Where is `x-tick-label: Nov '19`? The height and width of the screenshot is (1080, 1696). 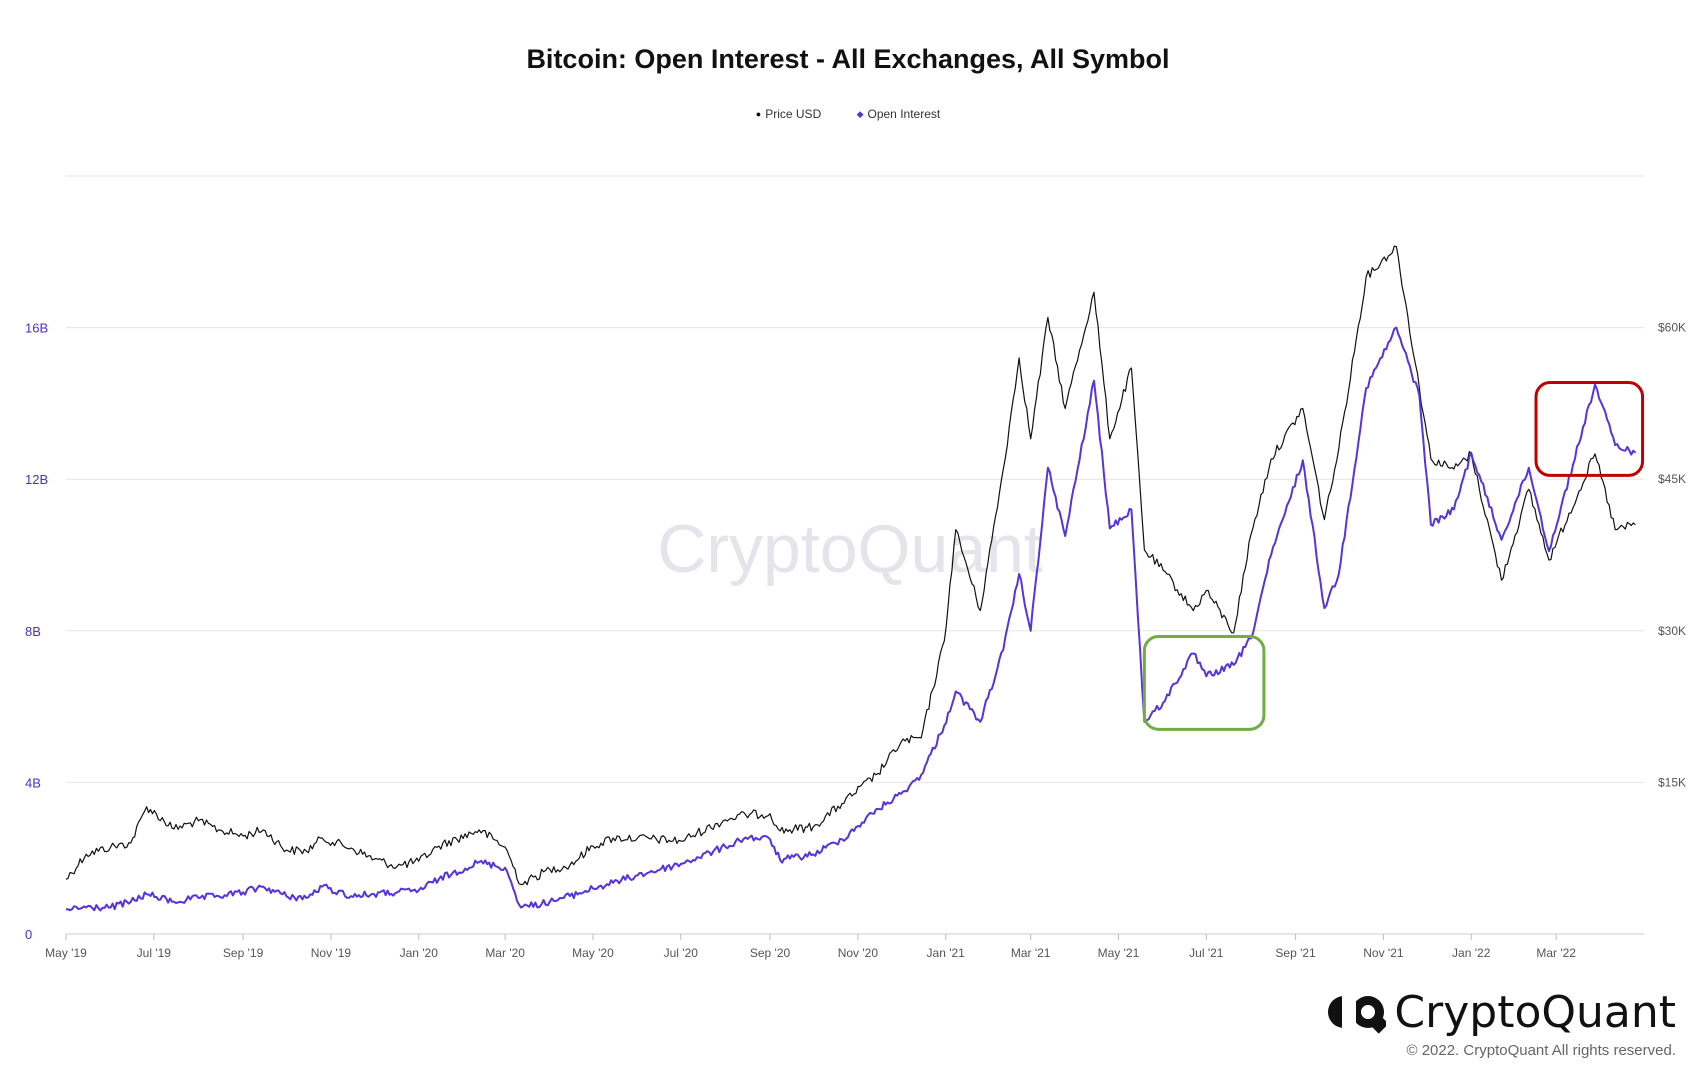
x-tick-label: Nov '19 is located at coordinates (331, 953).